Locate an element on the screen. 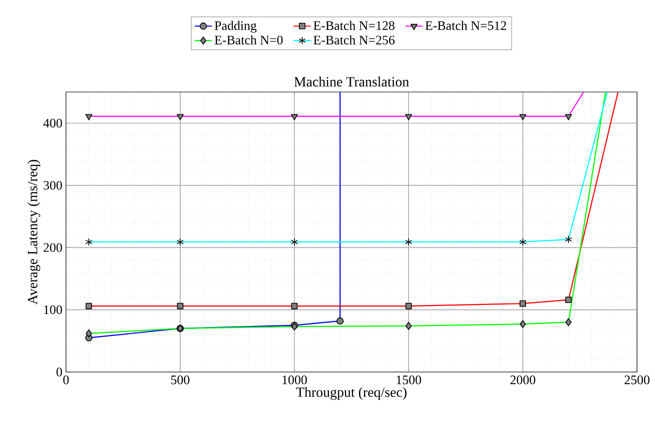 The image size is (655, 428). x-tick-label: 1000 is located at coordinates (294, 380).